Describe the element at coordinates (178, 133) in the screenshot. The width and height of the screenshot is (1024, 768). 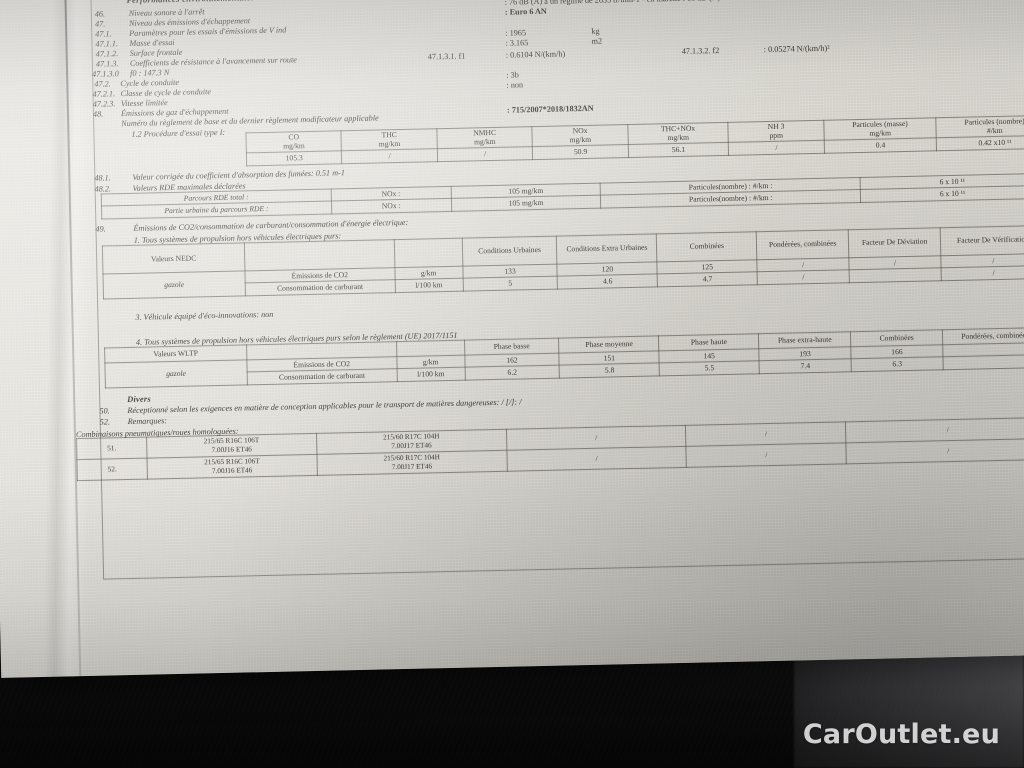
I see `test-procedure-label: 1.2 Procédure d'essai type I:` at that location.